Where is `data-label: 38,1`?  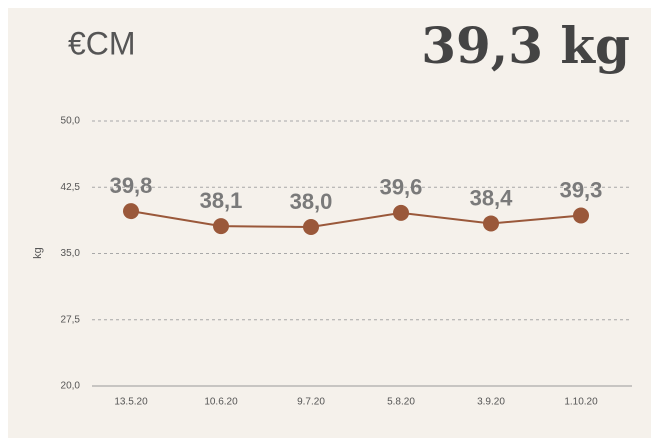
data-label: 38,1 is located at coordinates (221, 200).